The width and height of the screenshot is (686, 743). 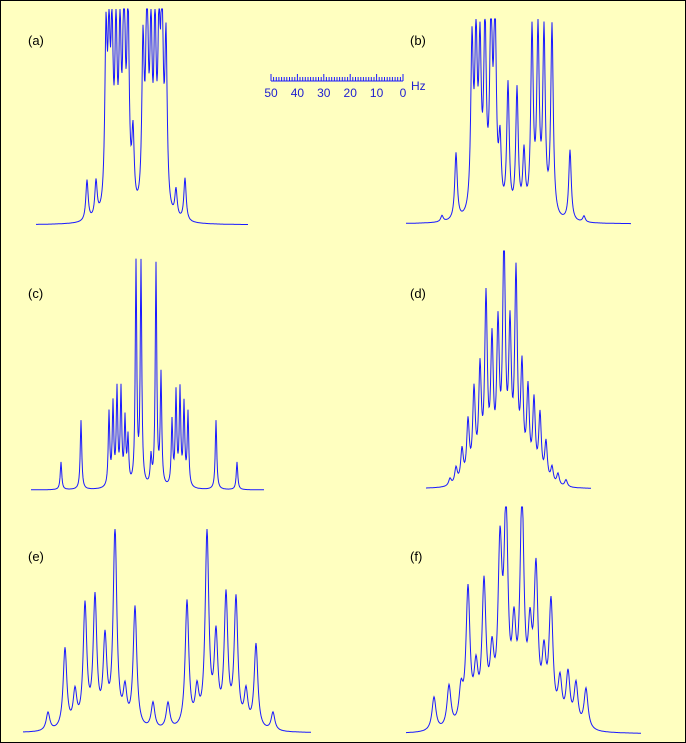 What do you see at coordinates (418, 86) in the screenshot?
I see `scale-bar-unit: Hz` at bounding box center [418, 86].